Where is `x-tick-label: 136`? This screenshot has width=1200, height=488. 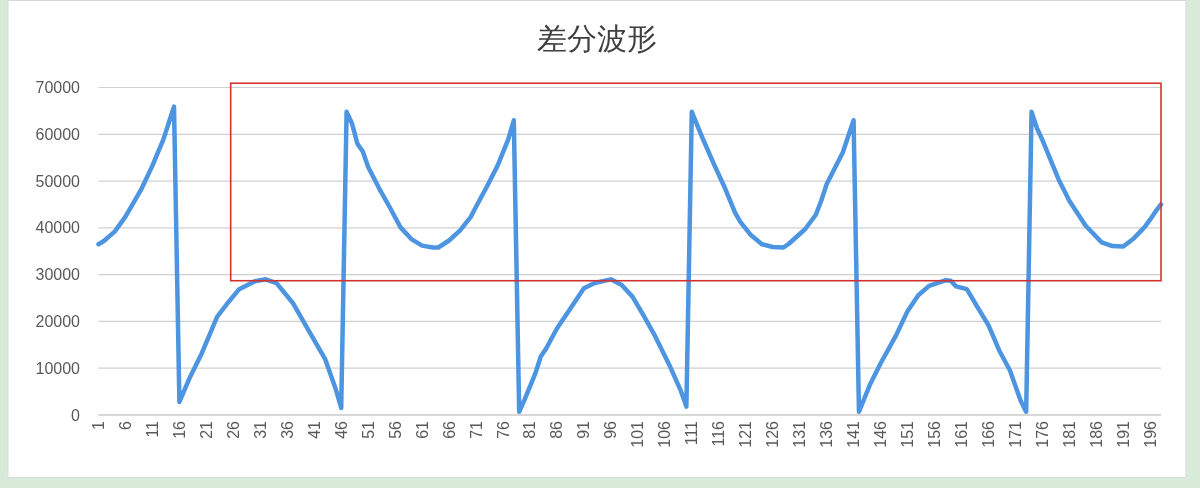 x-tick-label: 136 is located at coordinates (827, 434).